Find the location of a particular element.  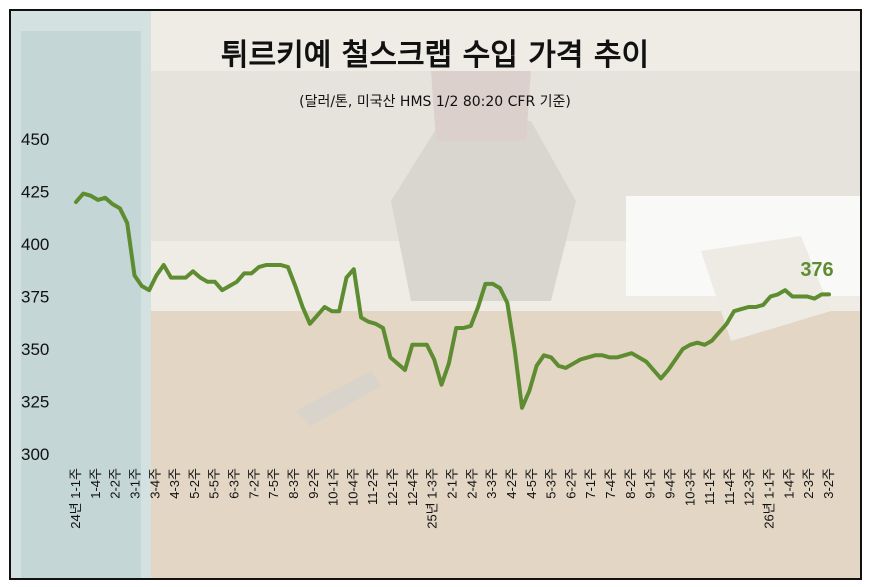

y-axis: 300 325 350 375 400 425 450 is located at coordinates (35, 297).